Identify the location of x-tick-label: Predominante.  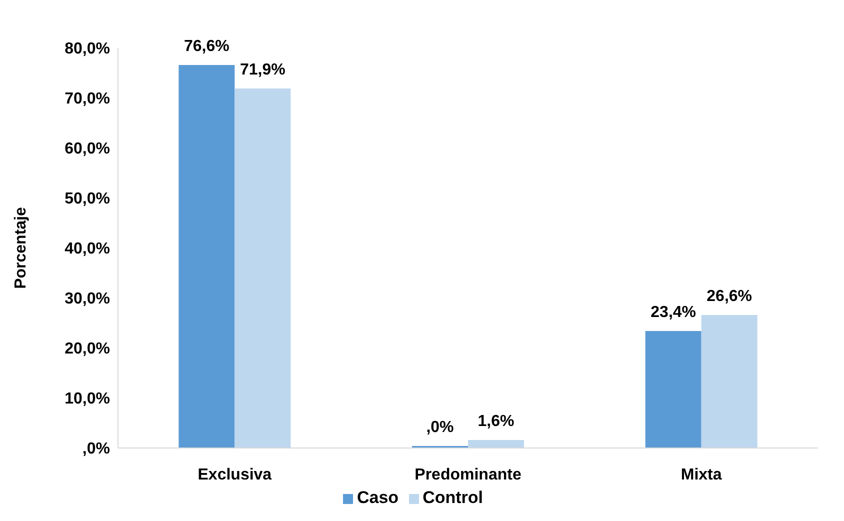
(468, 475).